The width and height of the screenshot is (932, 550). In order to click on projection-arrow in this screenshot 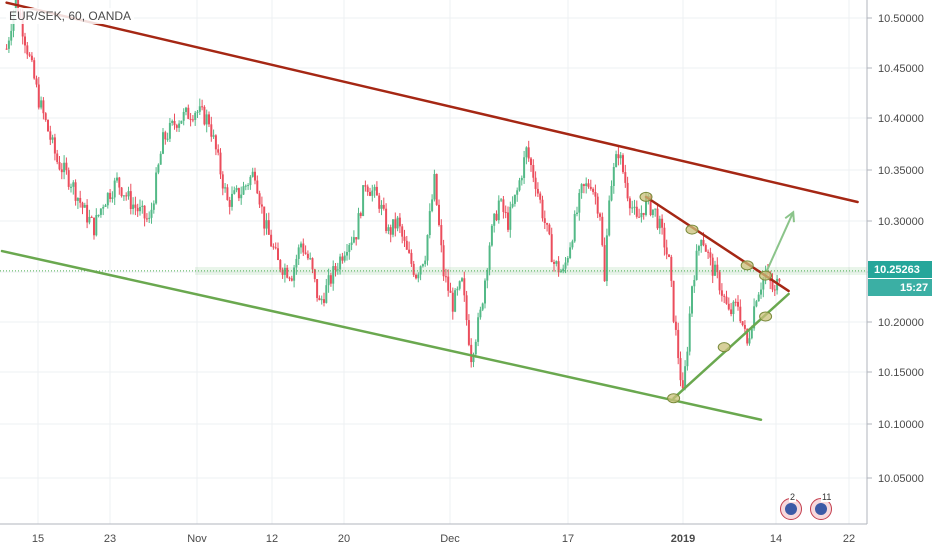, I will do `click(779, 242)`.